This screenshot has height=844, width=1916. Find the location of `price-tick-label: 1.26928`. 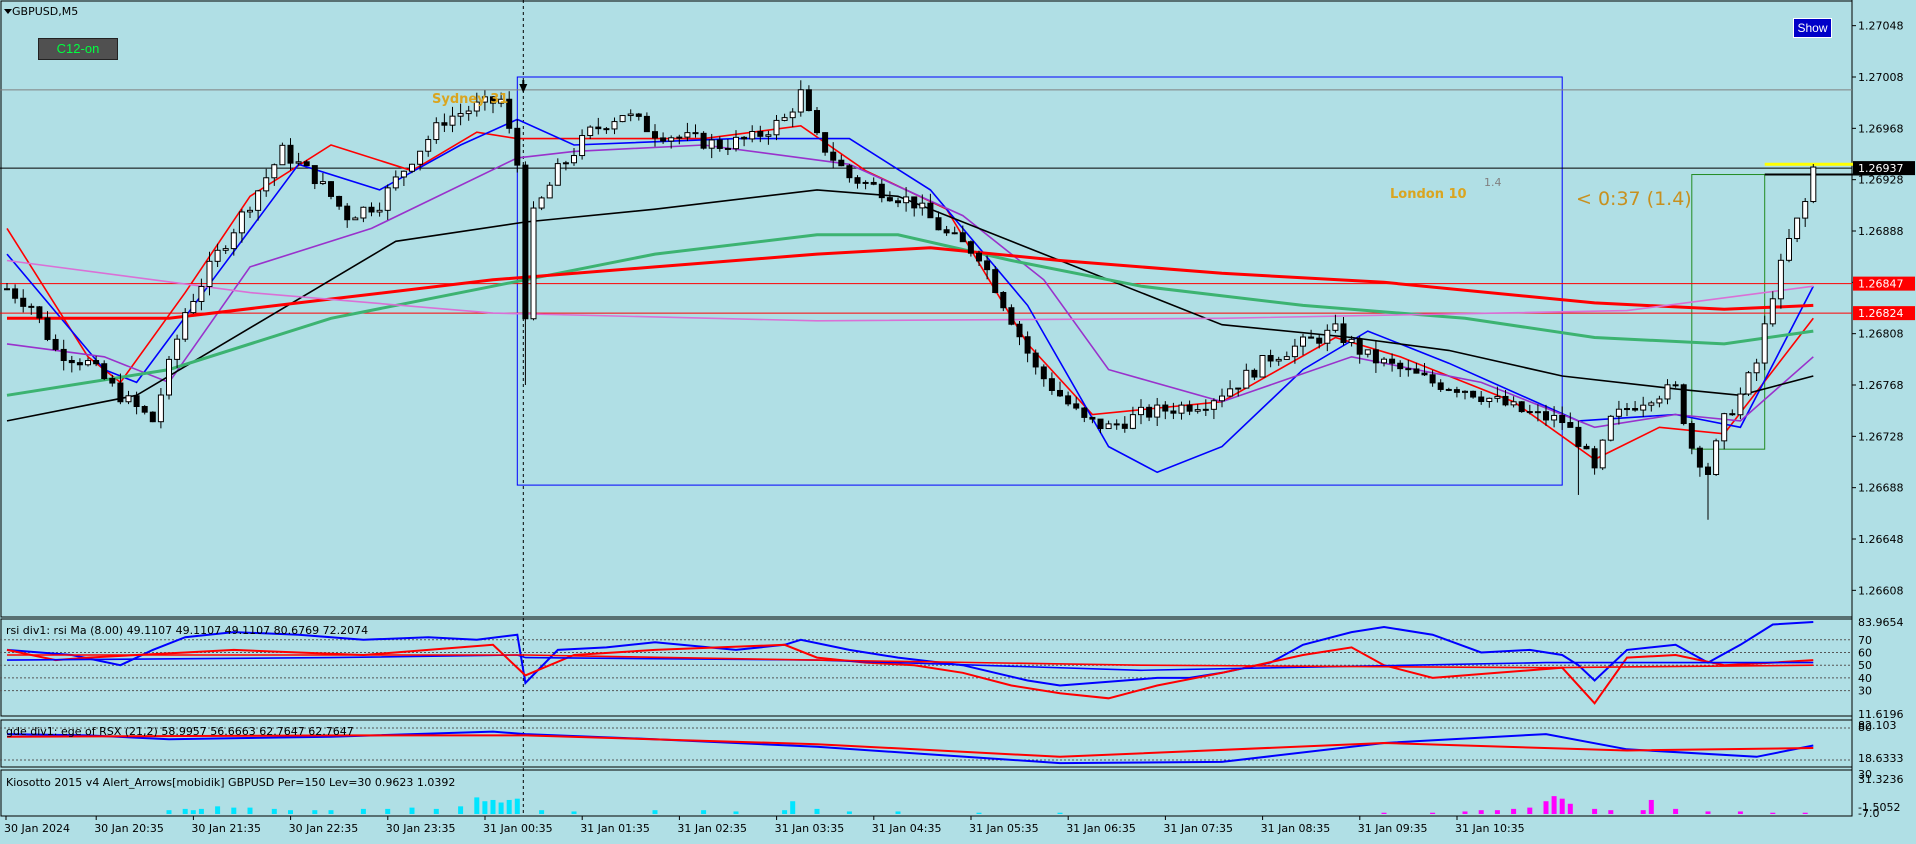

price-tick-label: 1.26928 is located at coordinates (1881, 180).